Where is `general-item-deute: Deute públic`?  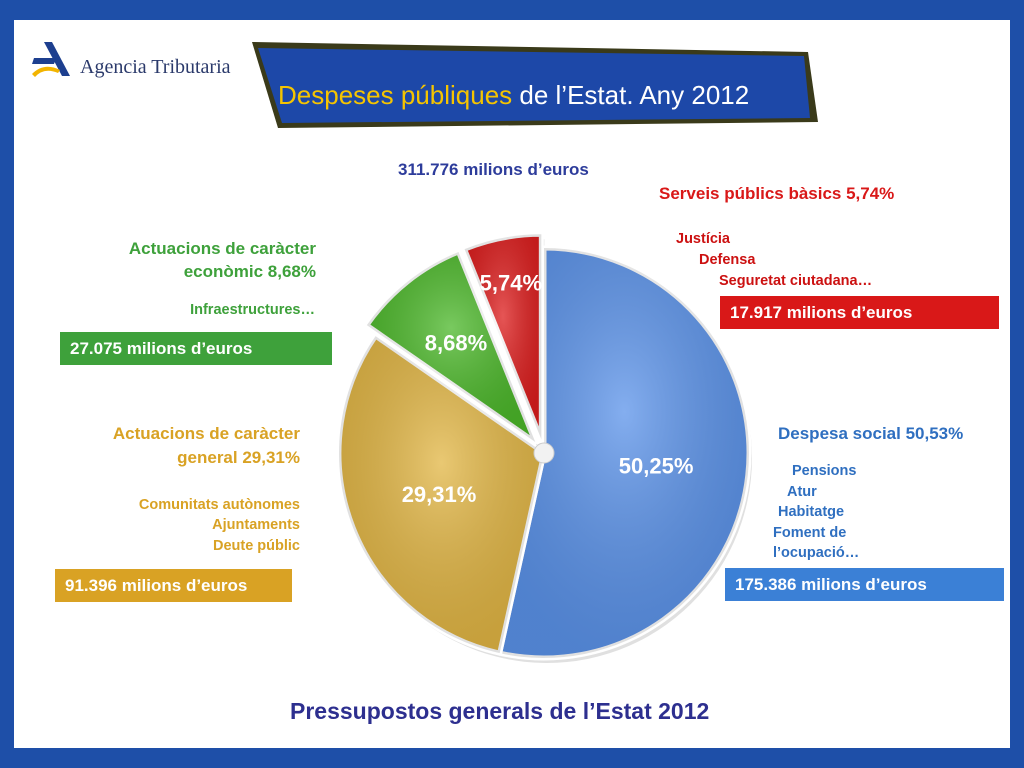
general-item-deute: Deute públic is located at coordinates (256, 546).